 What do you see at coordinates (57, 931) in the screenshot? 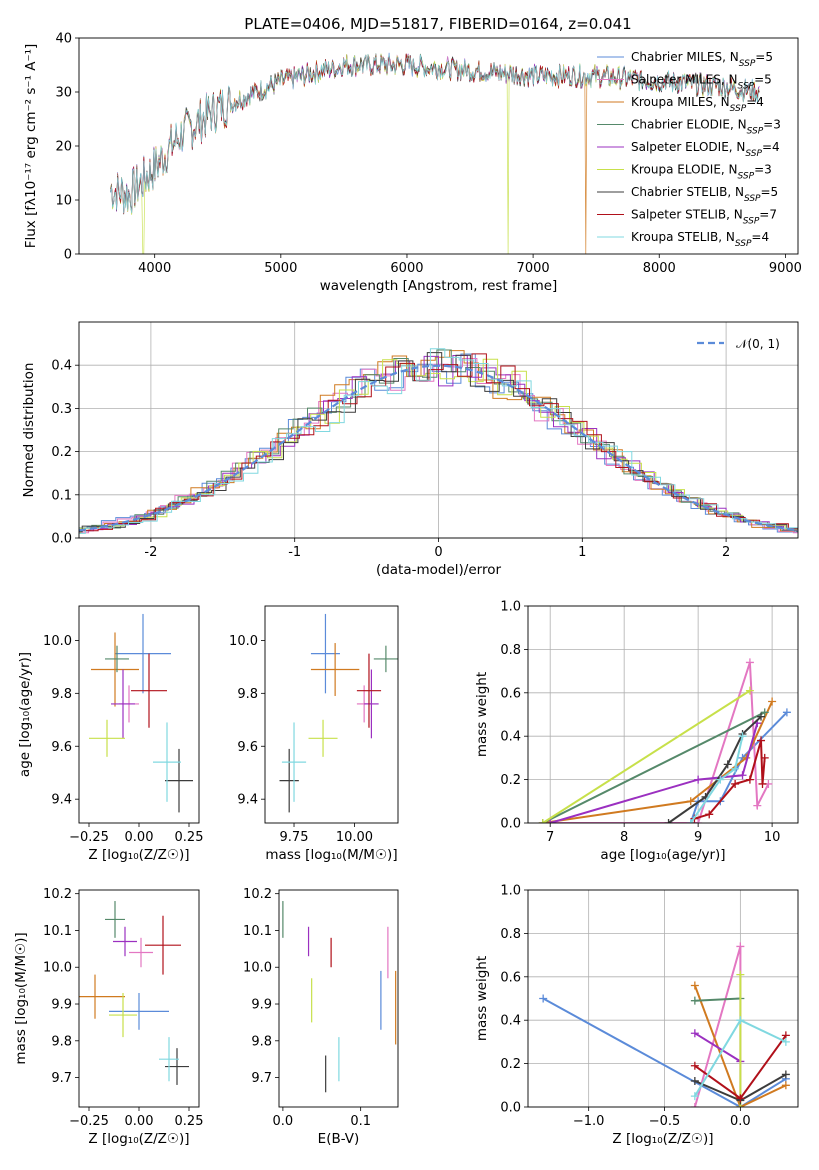
I see `y-tick-label: 10.1` at bounding box center [57, 931].